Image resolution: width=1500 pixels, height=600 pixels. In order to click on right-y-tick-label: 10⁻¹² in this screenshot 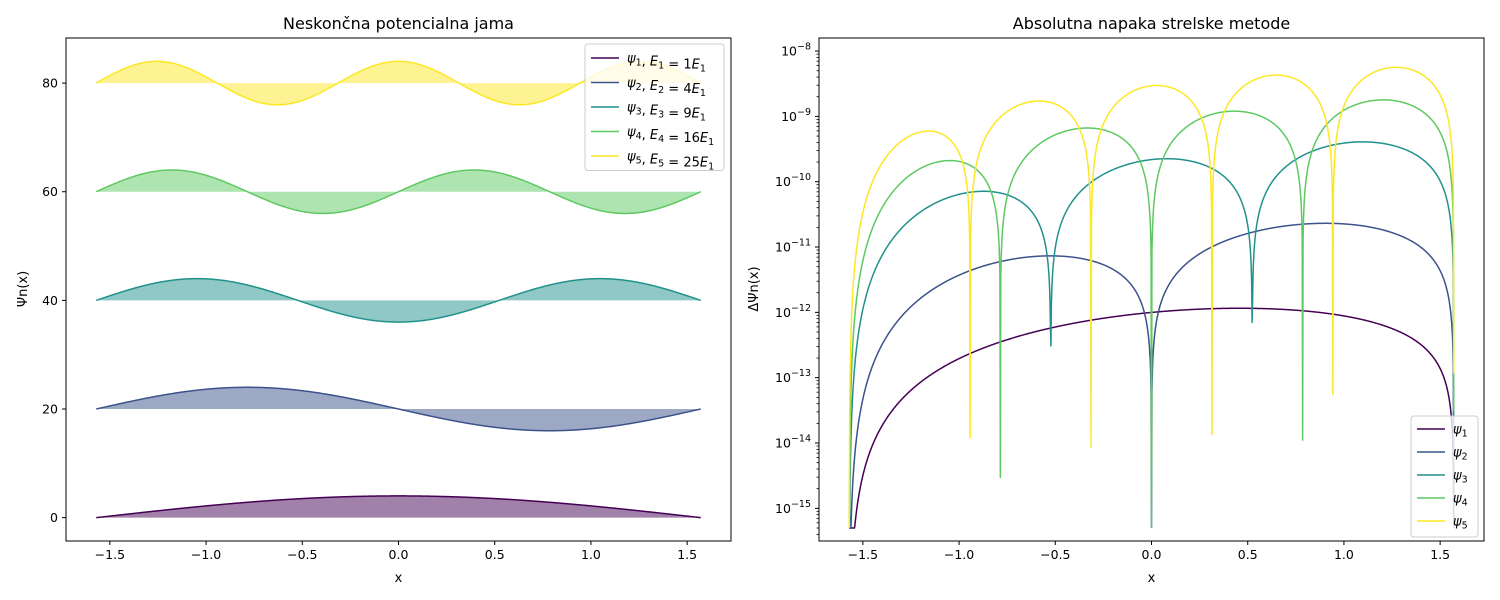, I will do `click(793, 311)`.